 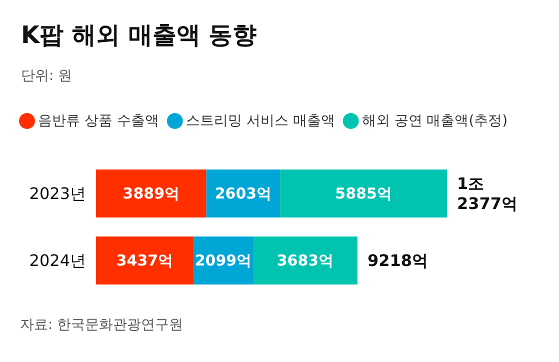 What do you see at coordinates (397, 260) in the screenshot?
I see `total-label: 9218억` at bounding box center [397, 260].